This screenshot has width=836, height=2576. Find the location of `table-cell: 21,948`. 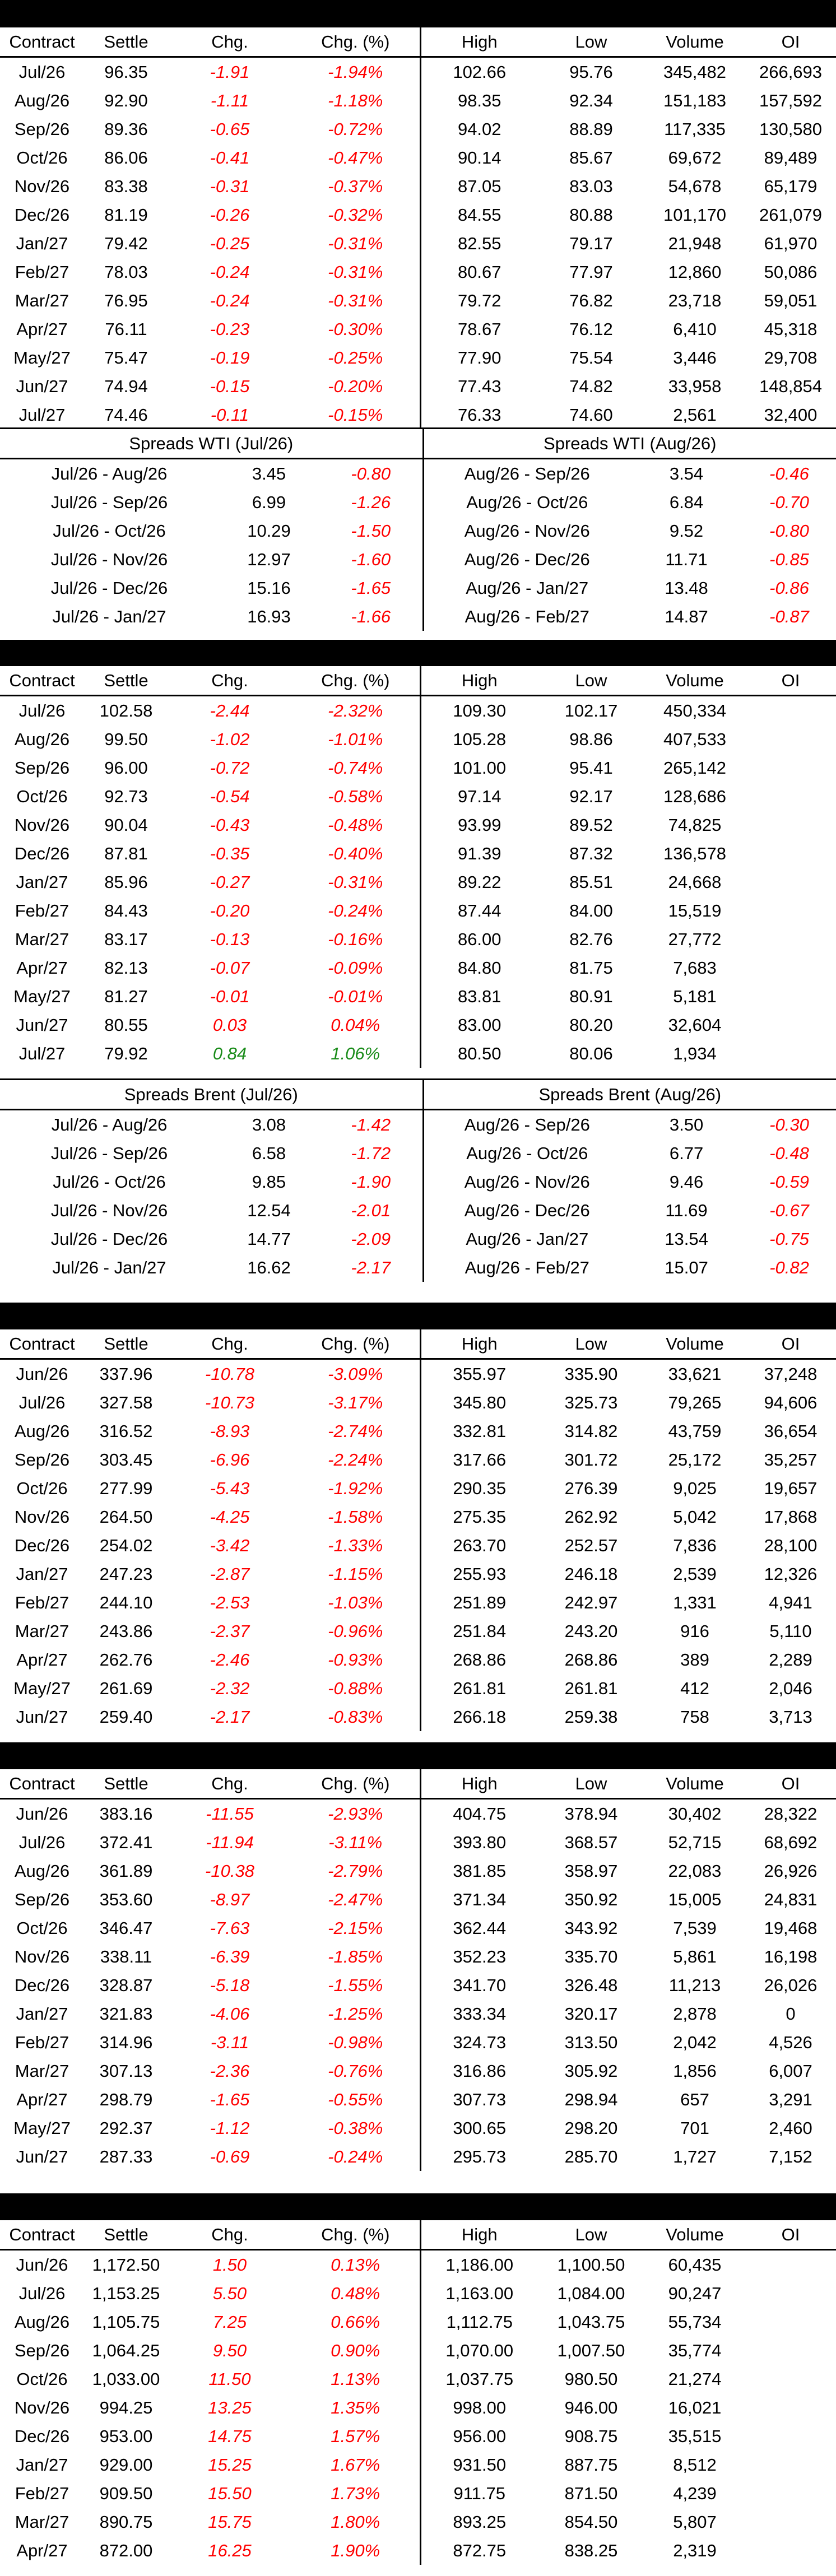

table-cell: 21,948 is located at coordinates (695, 243).